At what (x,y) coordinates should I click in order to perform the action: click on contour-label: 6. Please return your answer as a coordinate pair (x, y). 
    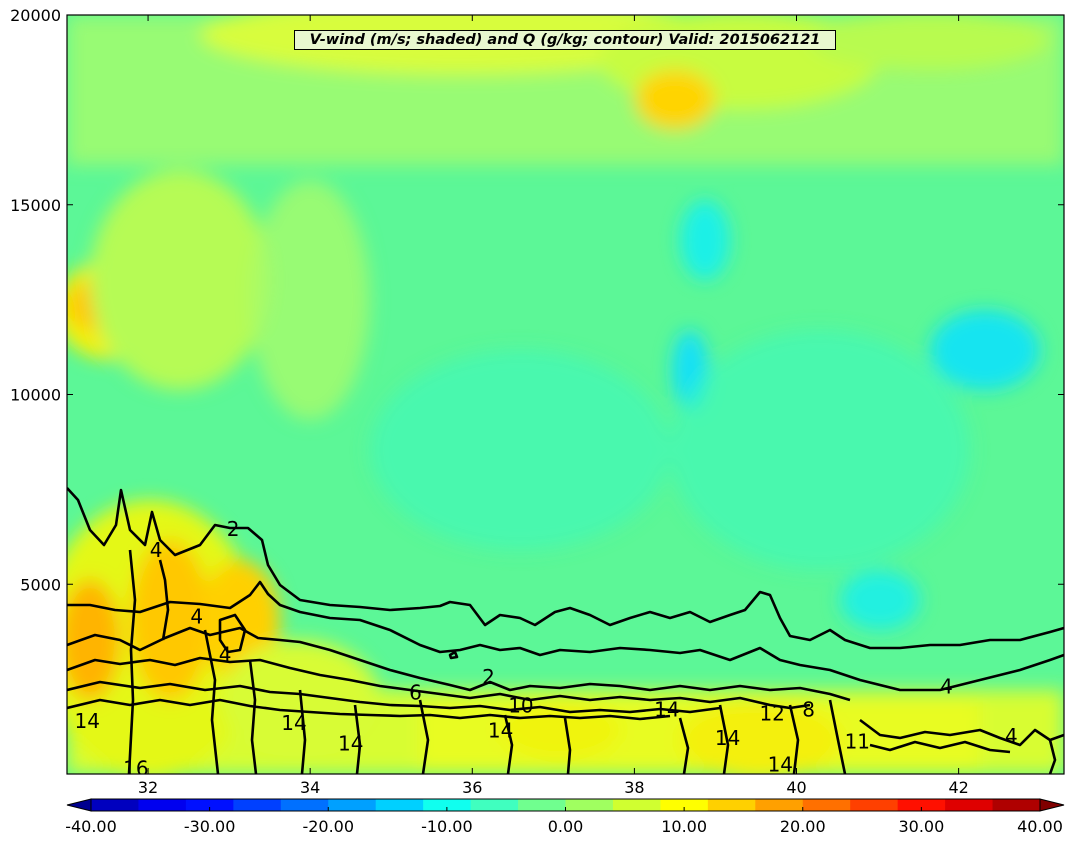
    Looking at the image, I should click on (415, 692).